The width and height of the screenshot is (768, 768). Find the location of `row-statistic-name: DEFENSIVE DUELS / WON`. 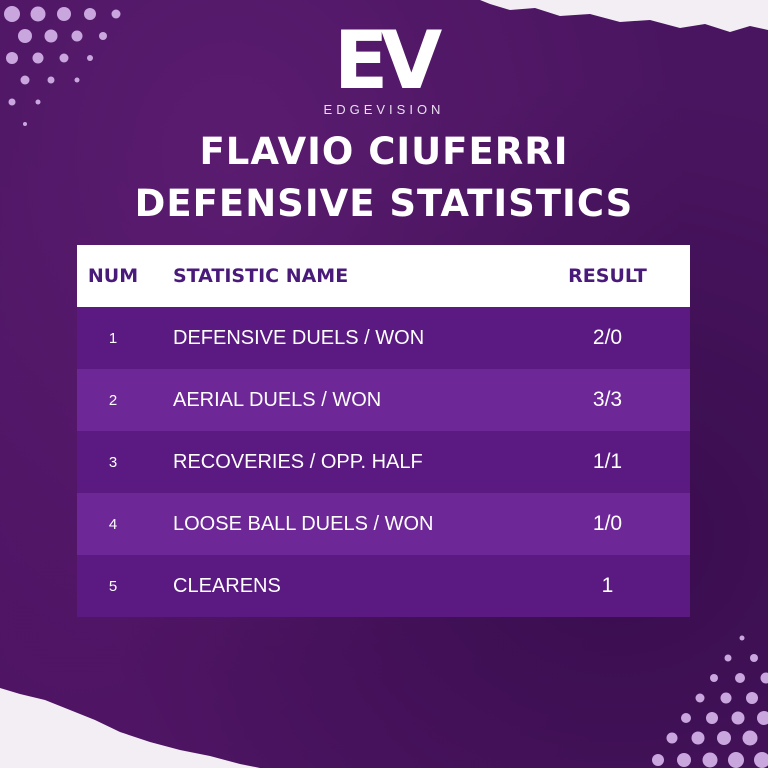

row-statistic-name: DEFENSIVE DUELS / WON is located at coordinates (299, 337).